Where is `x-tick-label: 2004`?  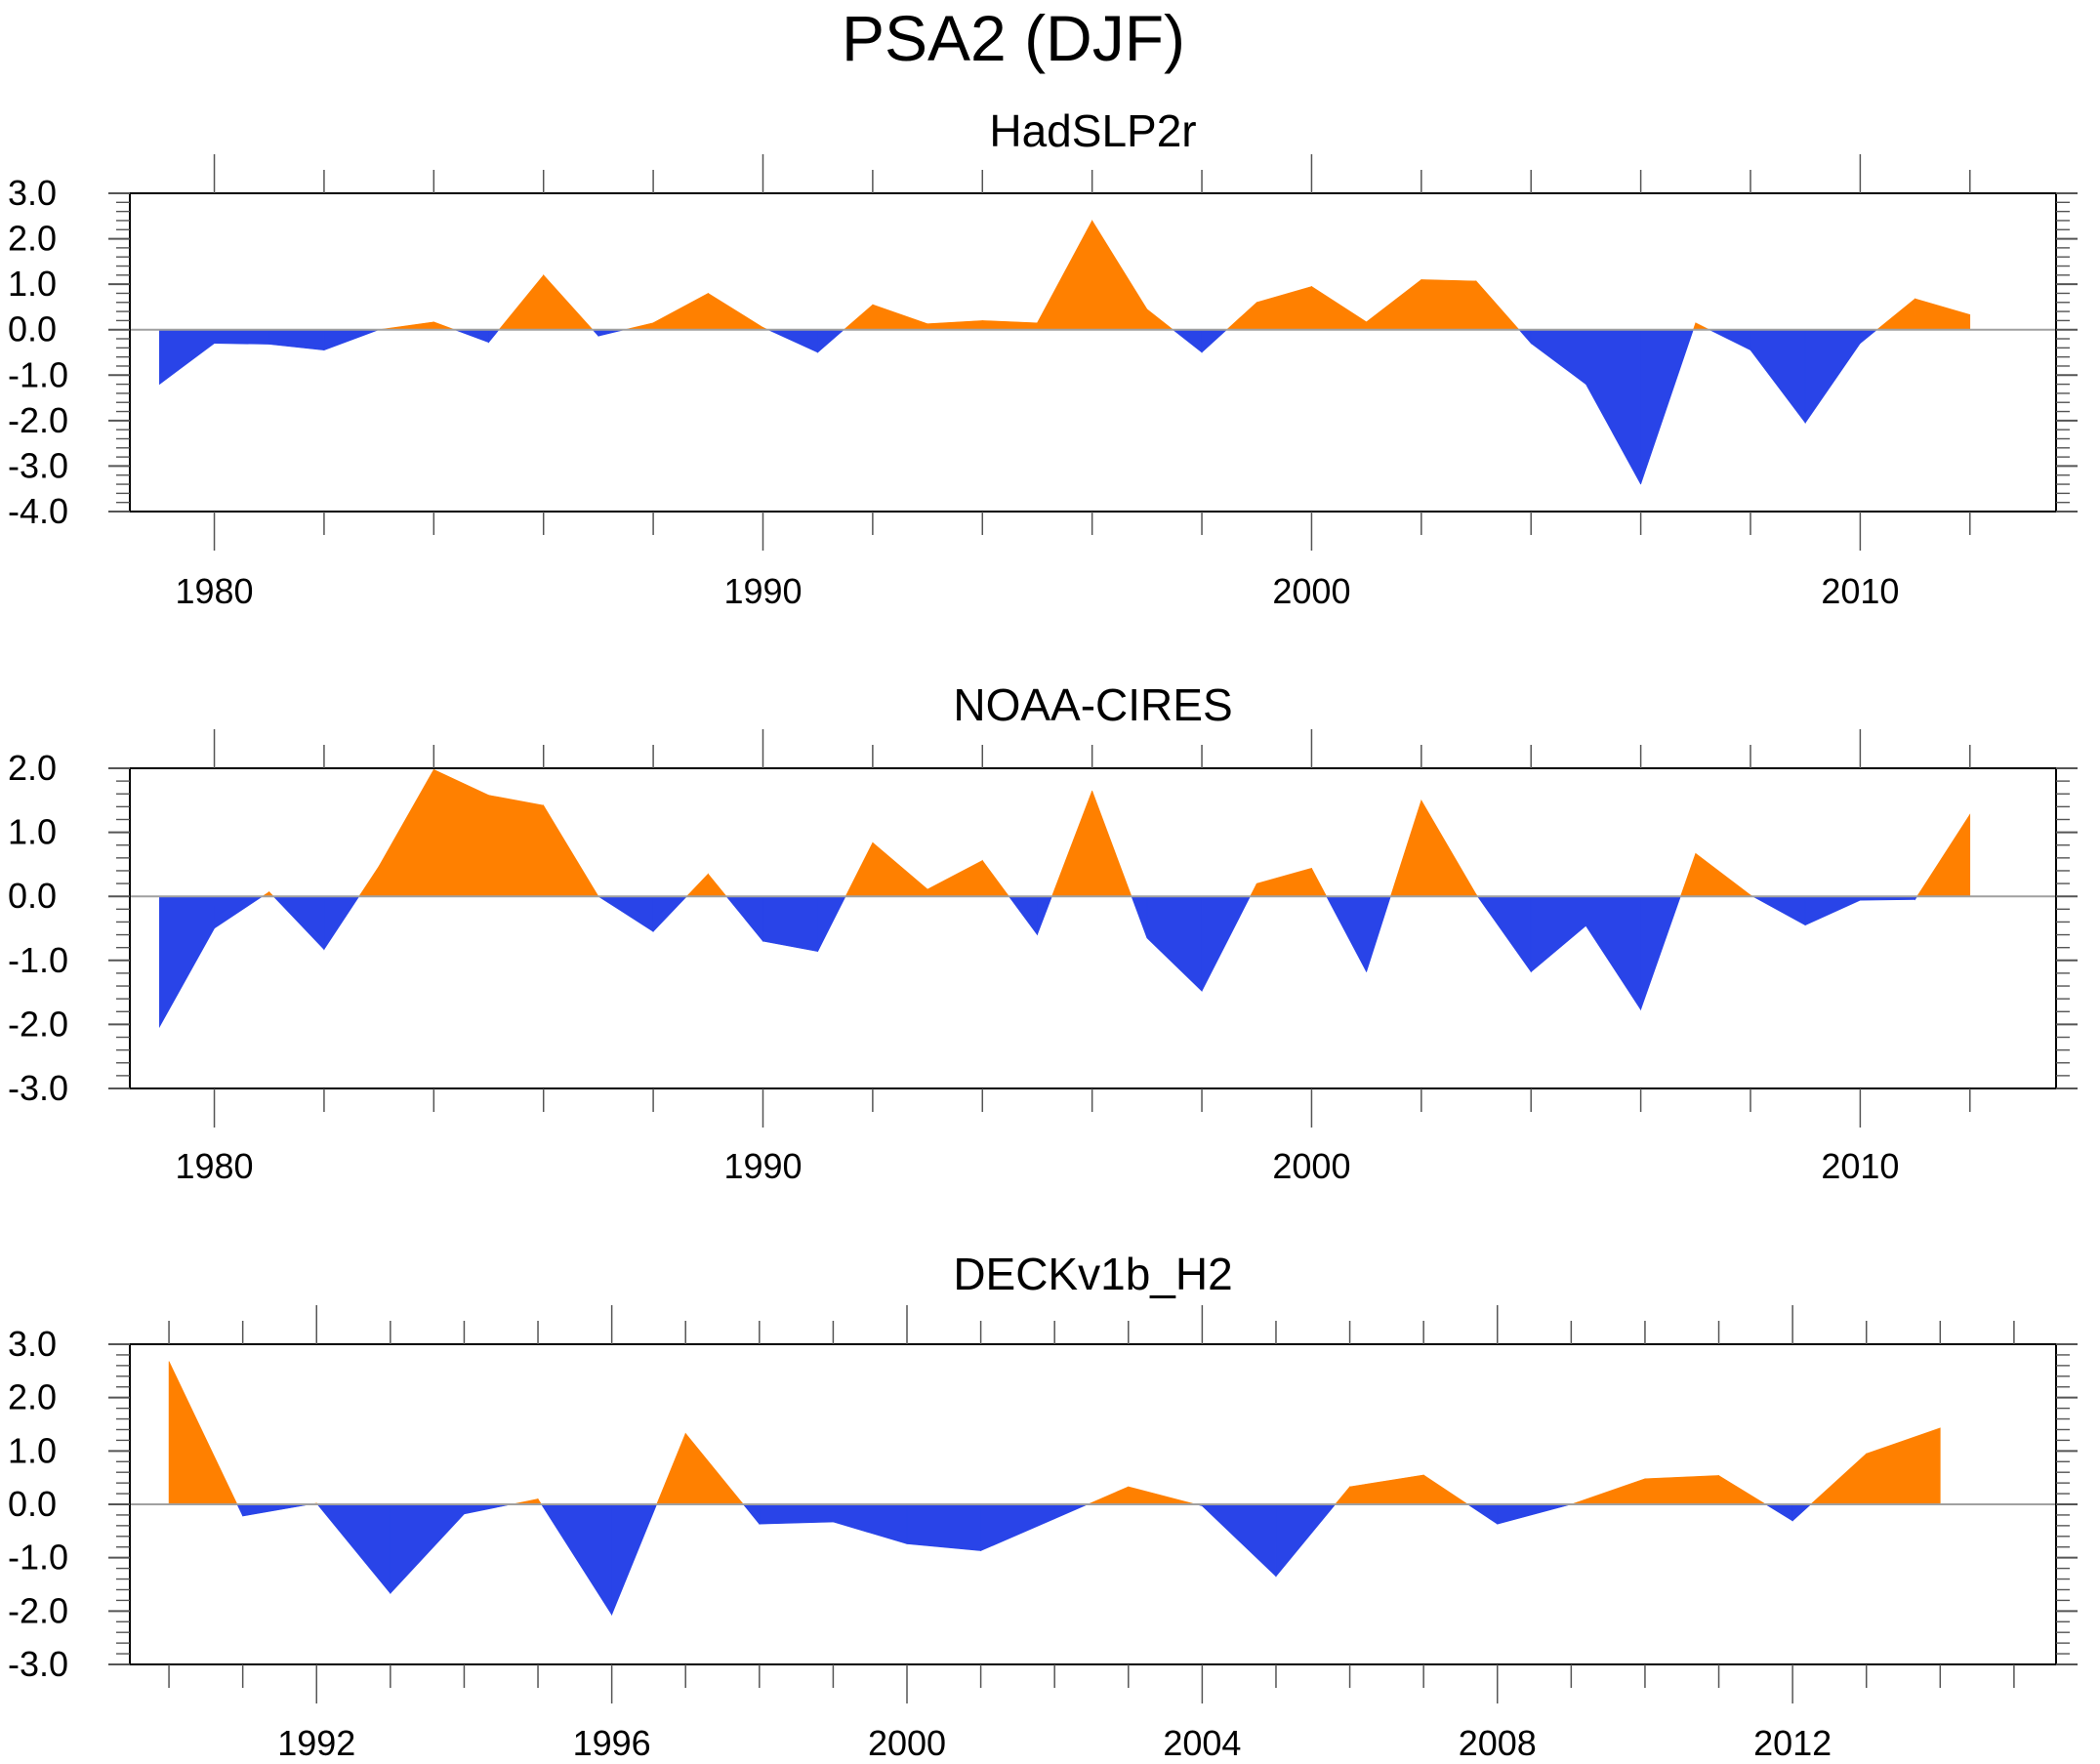 x-tick-label: 2004 is located at coordinates (1202, 1743).